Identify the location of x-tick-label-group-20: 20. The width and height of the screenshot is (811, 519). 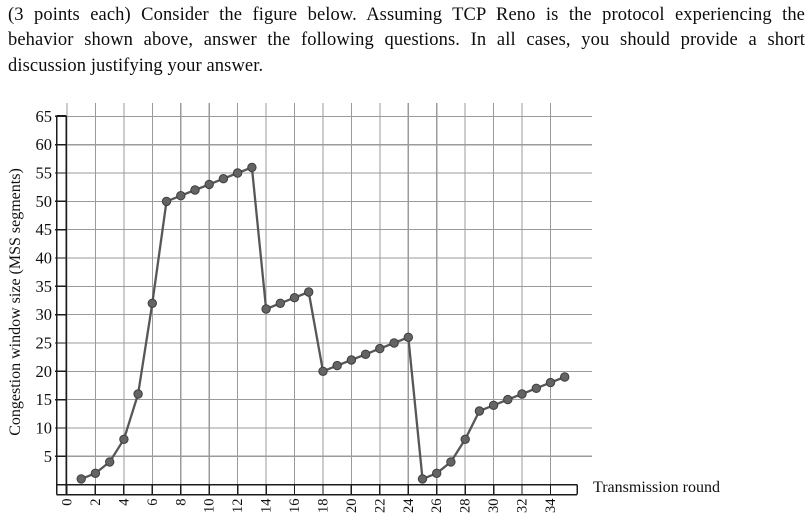
(352, 506).